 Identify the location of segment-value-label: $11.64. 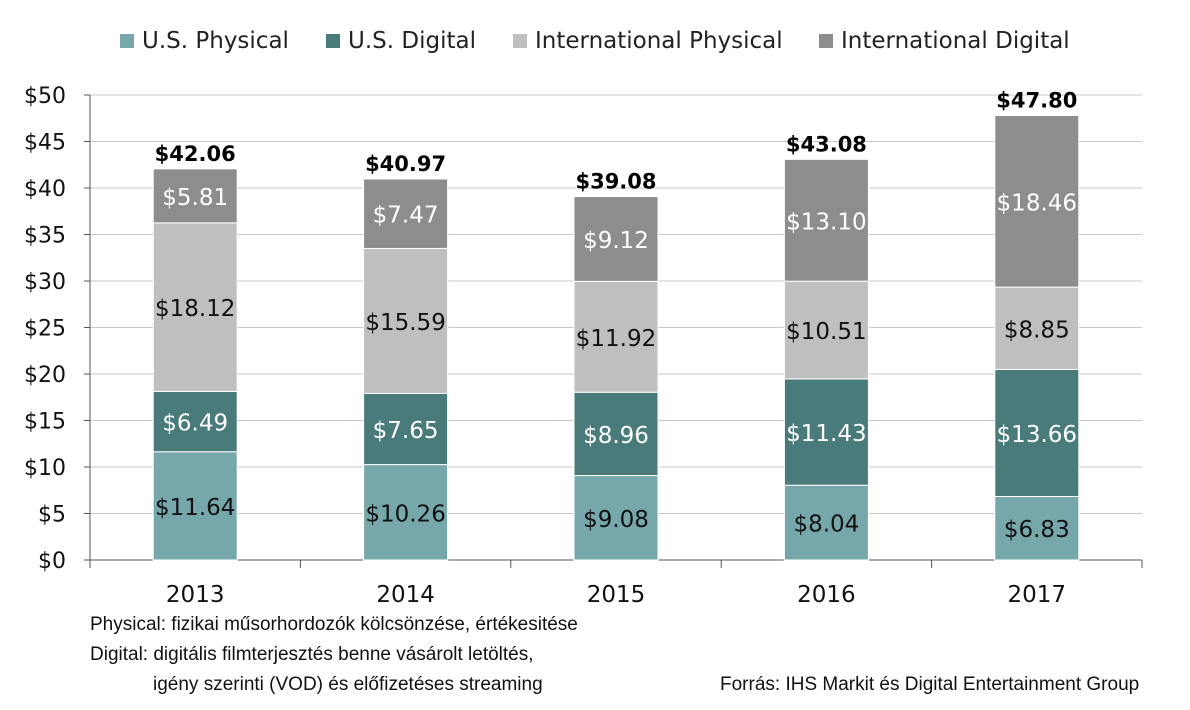
(195, 508).